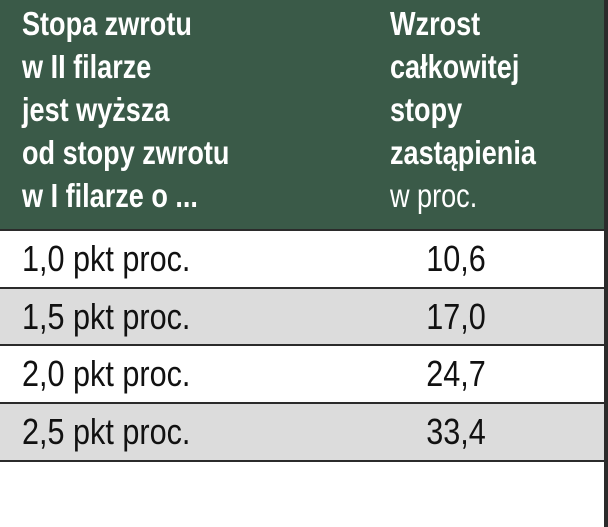 This screenshot has width=608, height=527. Describe the element at coordinates (455, 66) in the screenshot. I see `header-text: całkowitej` at that location.